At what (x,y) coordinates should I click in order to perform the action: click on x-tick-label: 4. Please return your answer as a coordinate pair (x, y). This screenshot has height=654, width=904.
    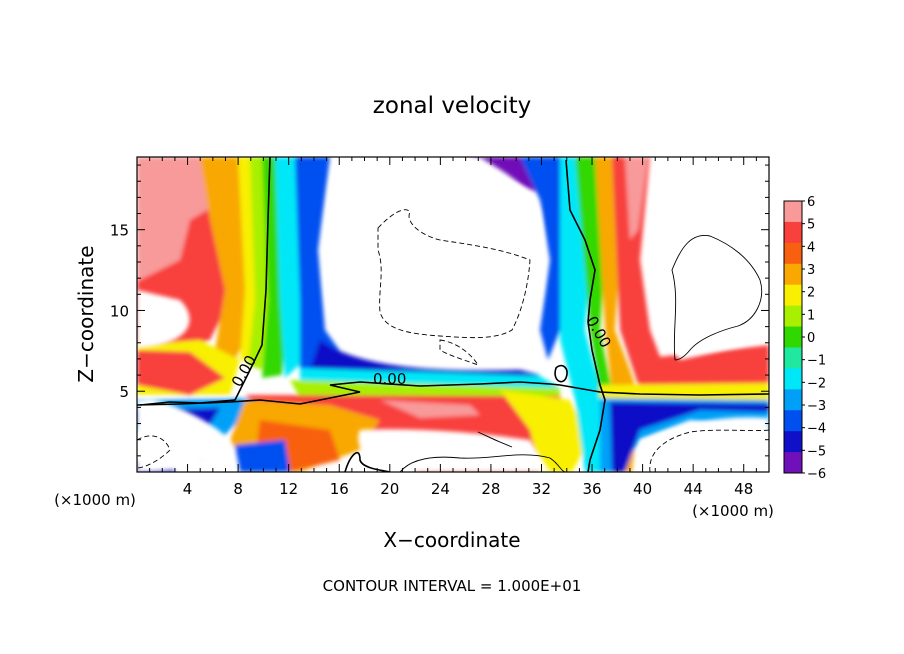
    Looking at the image, I should click on (188, 489).